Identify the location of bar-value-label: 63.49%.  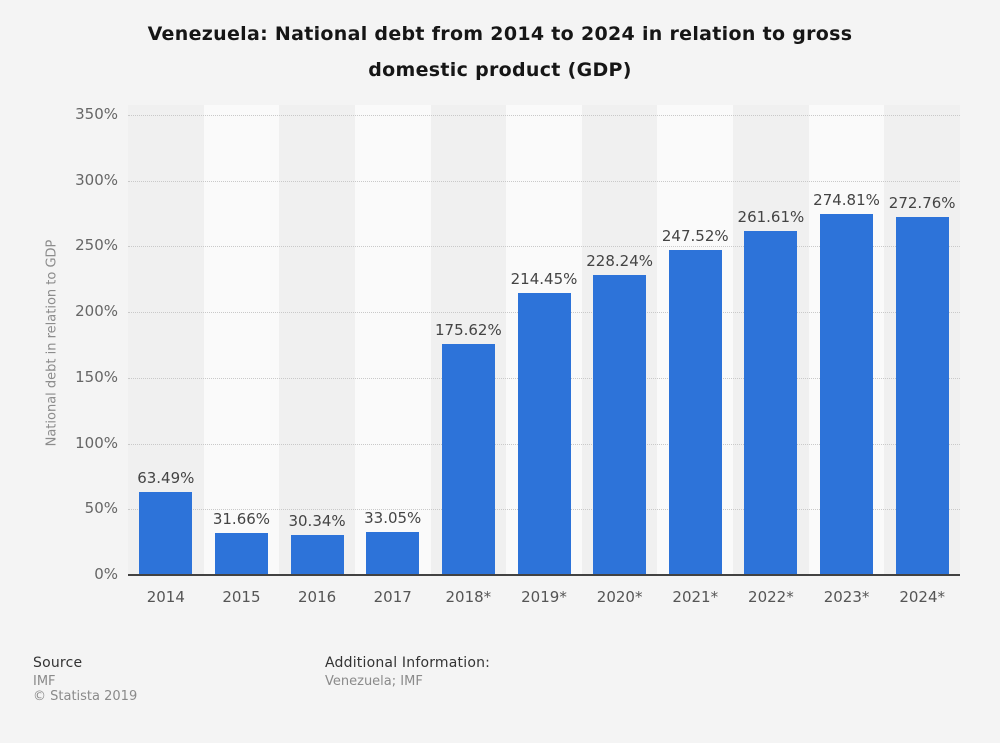
(166, 477).